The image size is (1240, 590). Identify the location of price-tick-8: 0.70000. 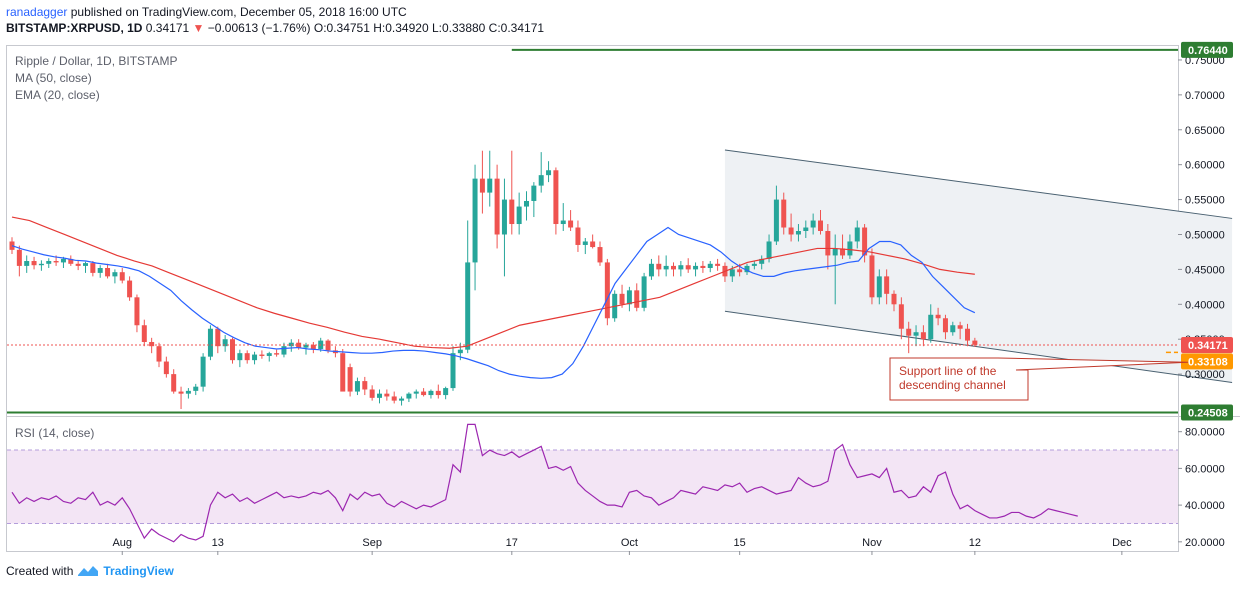
(1205, 96).